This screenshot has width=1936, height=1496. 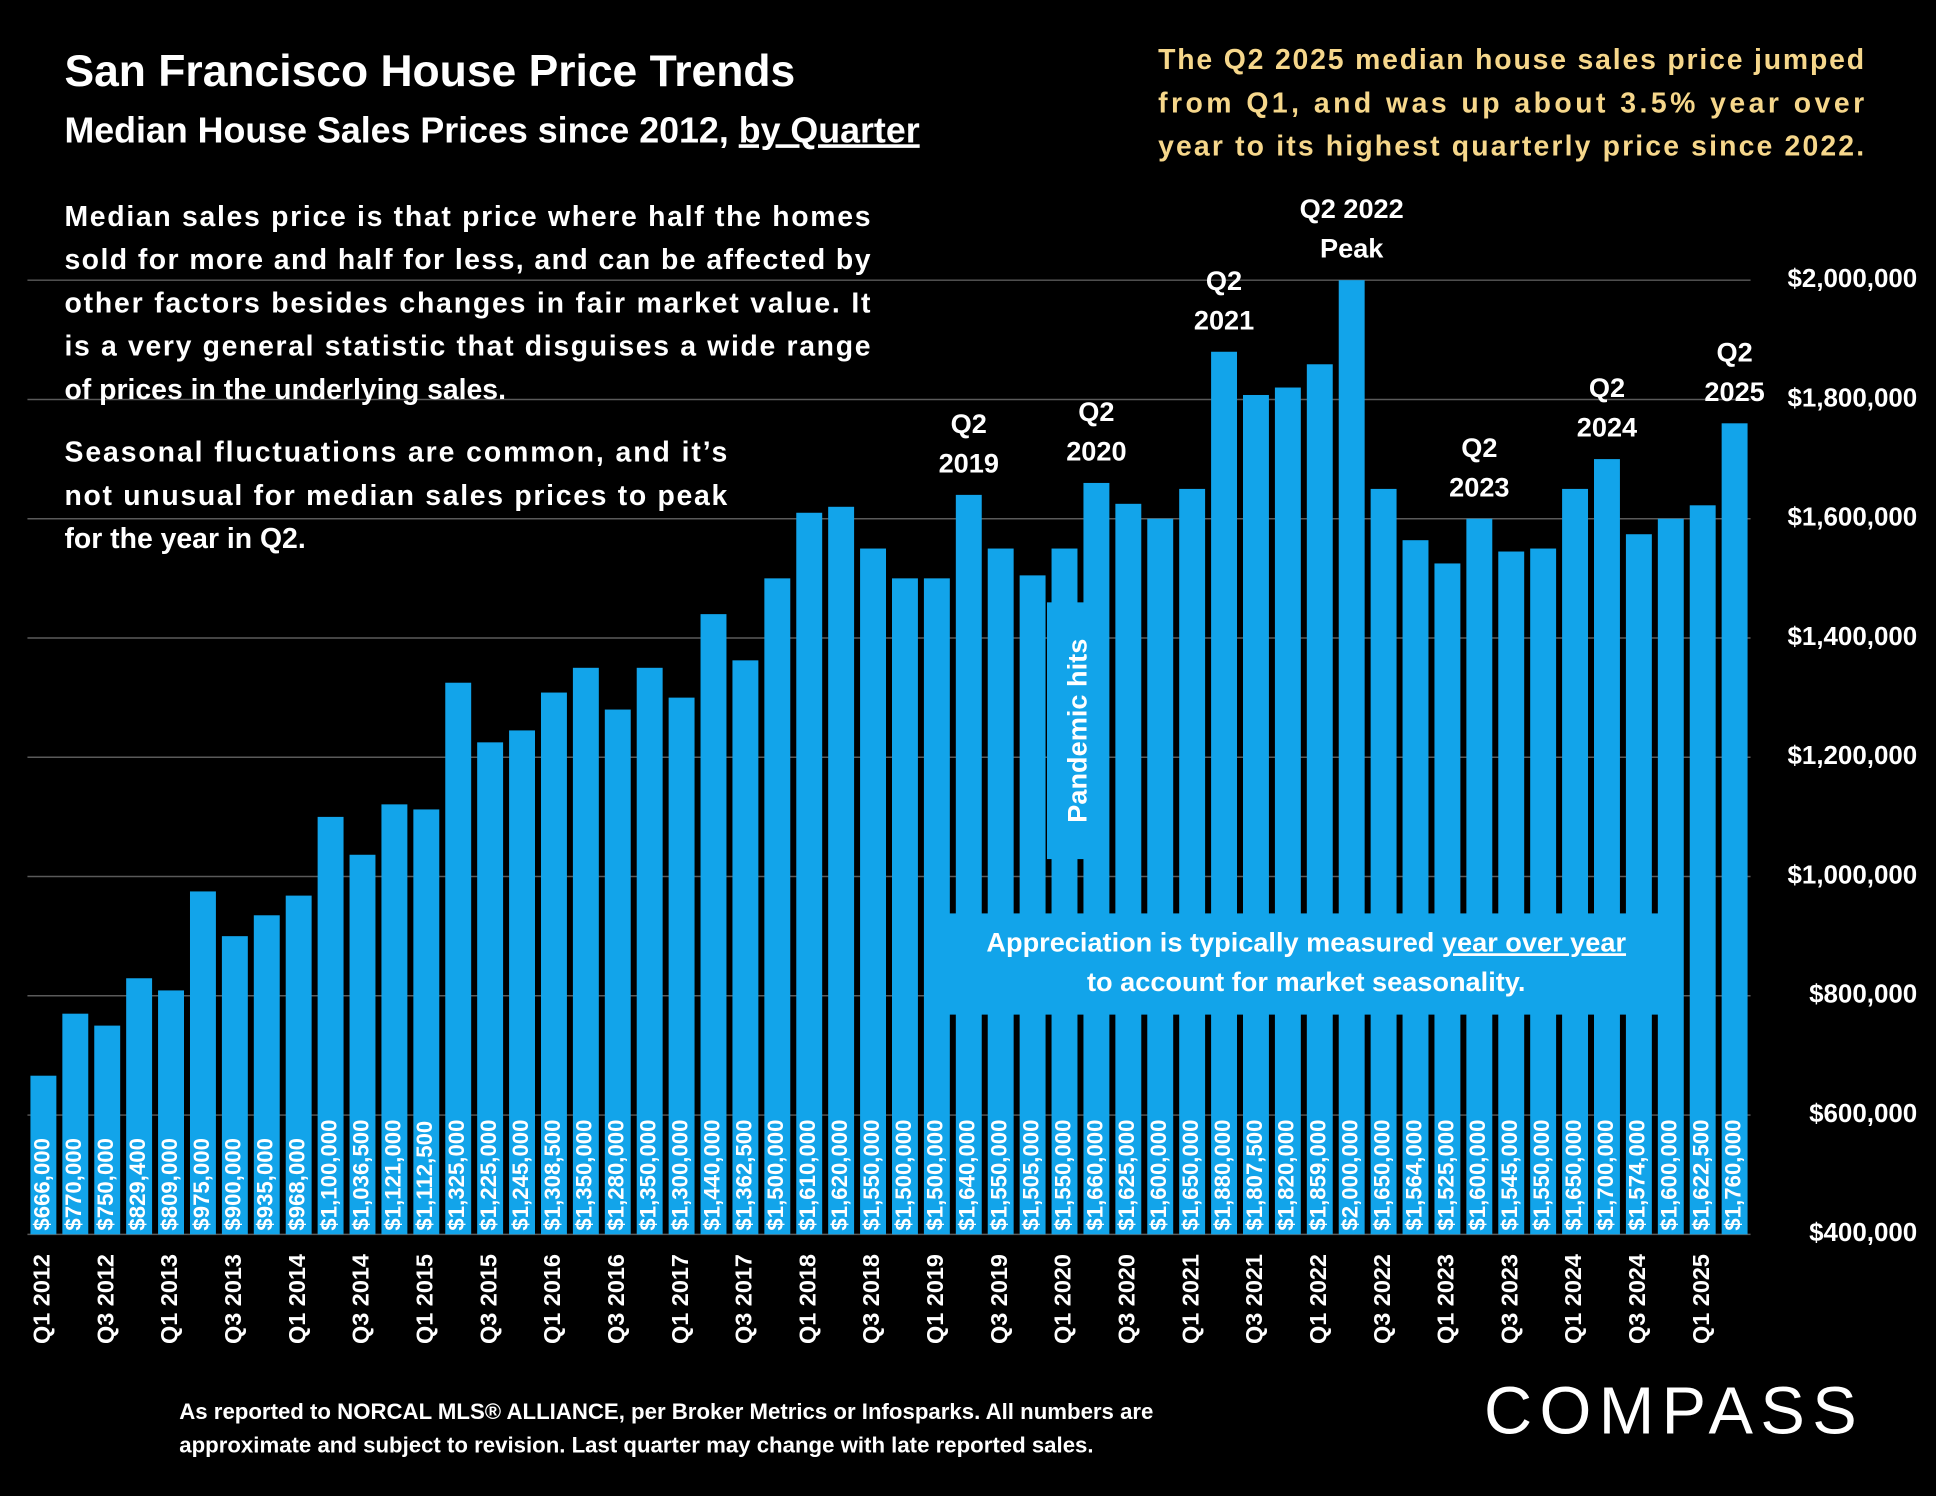 What do you see at coordinates (1350, 1174) in the screenshot?
I see `value-label: $2,000,000` at bounding box center [1350, 1174].